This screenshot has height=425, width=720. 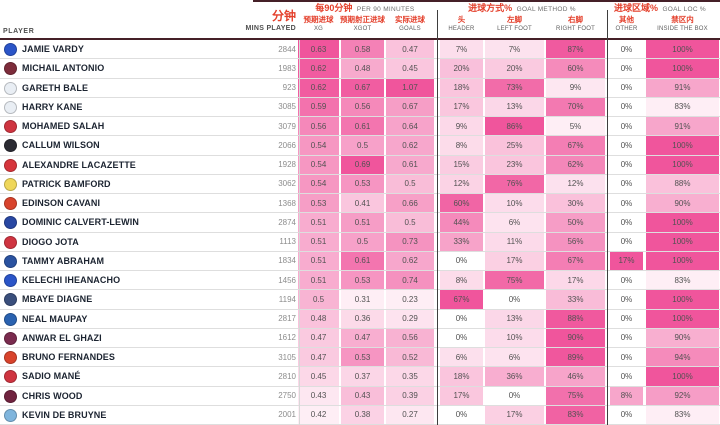 I want to click on cell-goals: 0.35, so click(x=410, y=376).